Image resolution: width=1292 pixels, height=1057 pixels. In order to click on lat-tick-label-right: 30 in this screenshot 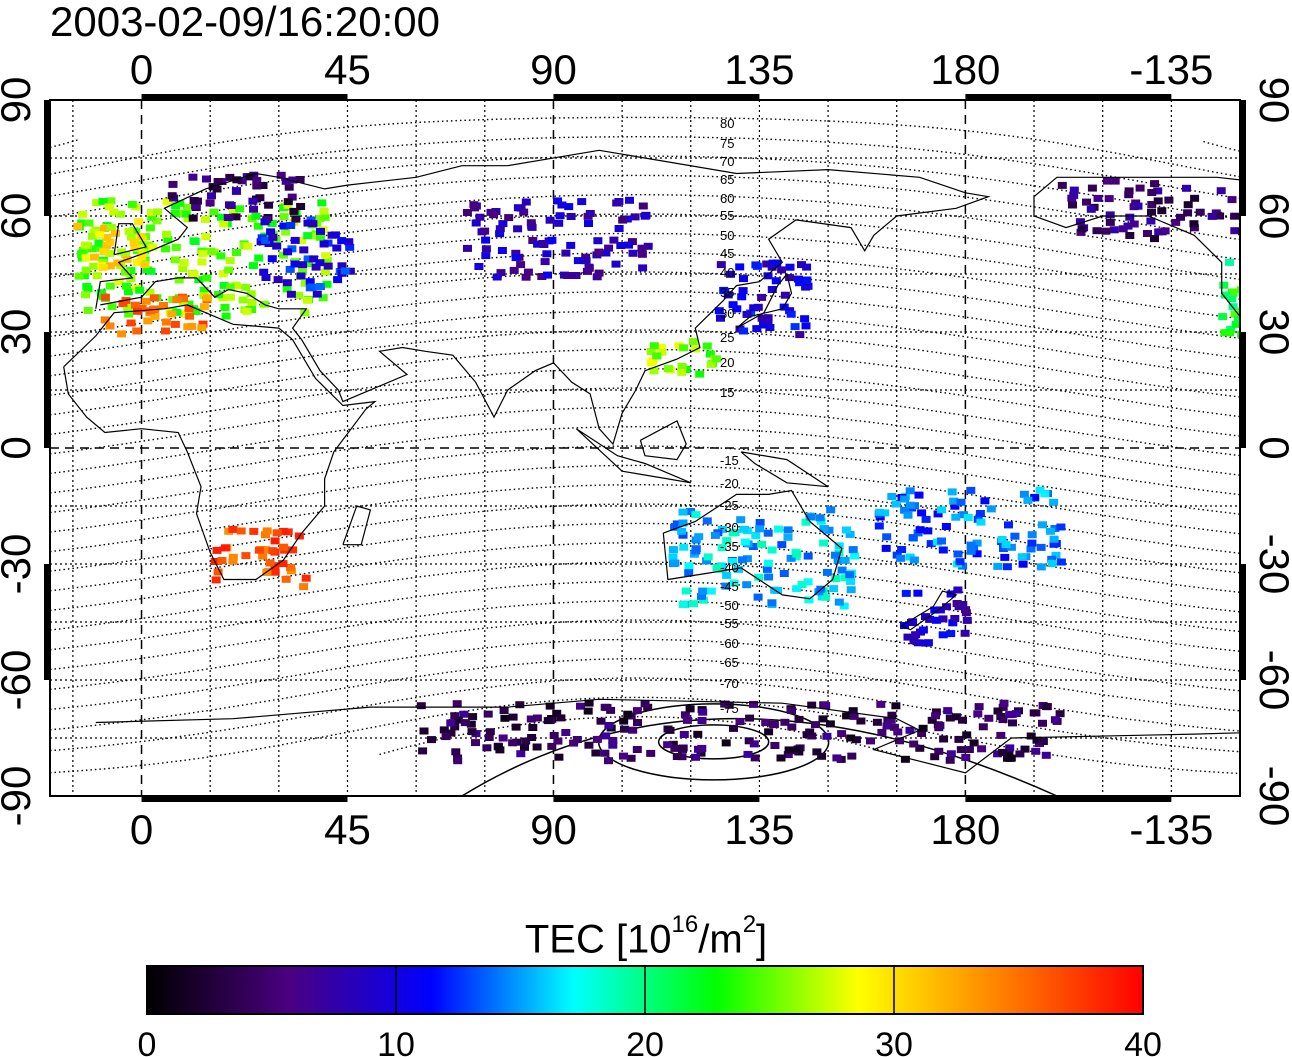, I will do `click(1271, 332)`.